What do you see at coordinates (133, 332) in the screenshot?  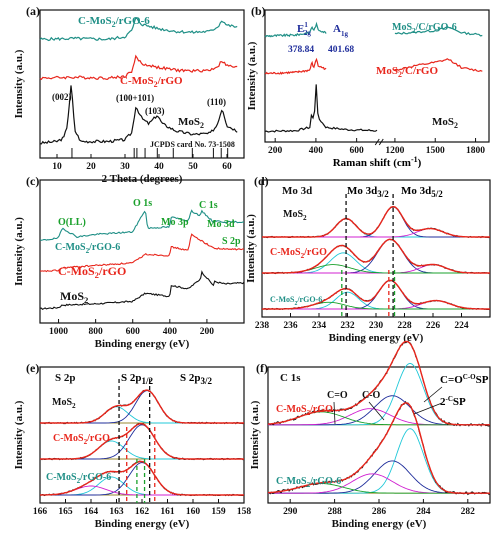 I see `x-tick-label: 600` at bounding box center [133, 332].